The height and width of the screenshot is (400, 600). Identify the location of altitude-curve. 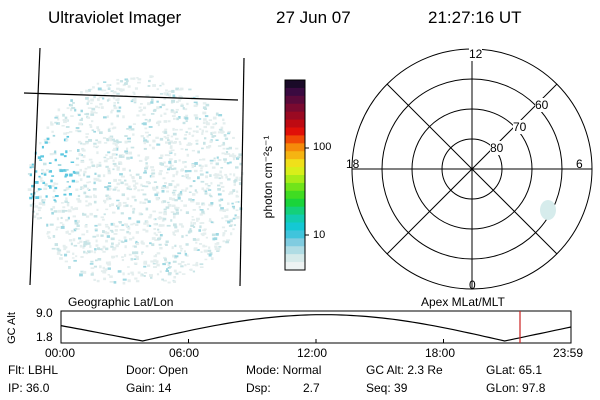
(316, 328).